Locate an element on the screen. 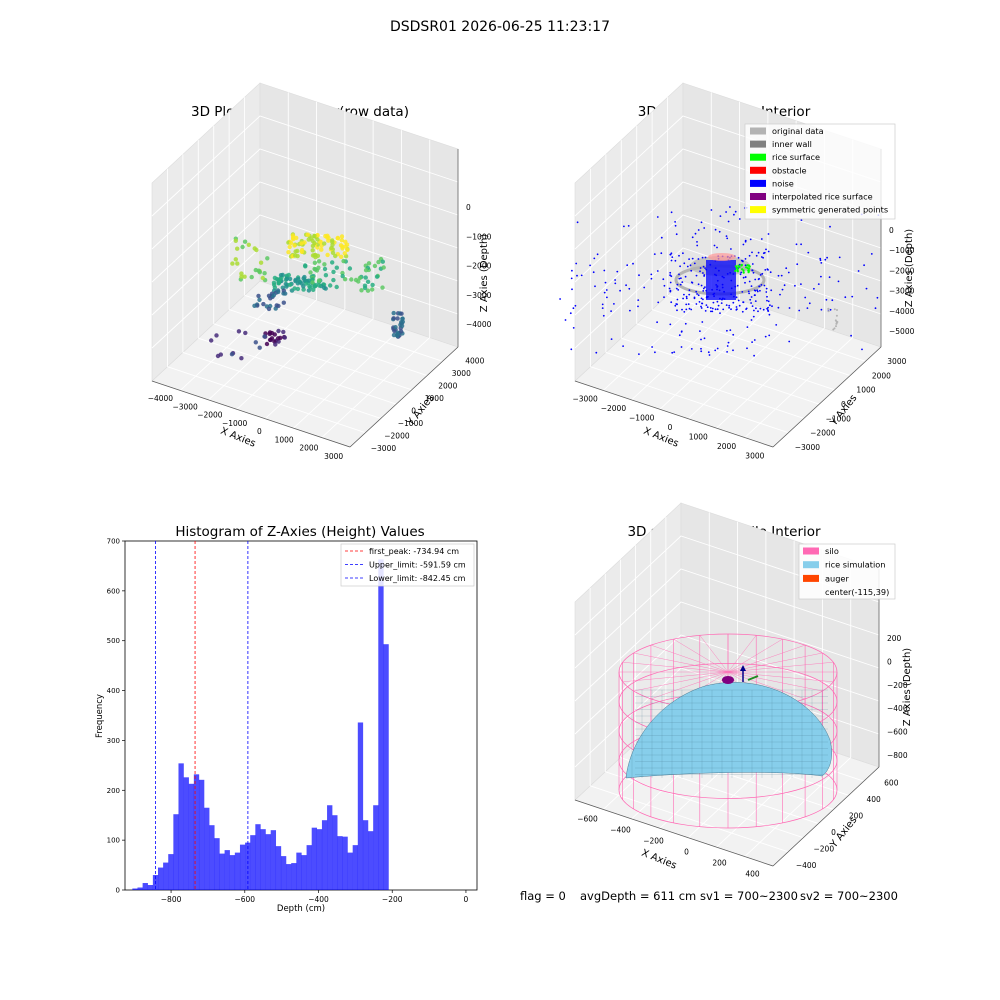  z-tick-label: −2000 is located at coordinates (479, 266).